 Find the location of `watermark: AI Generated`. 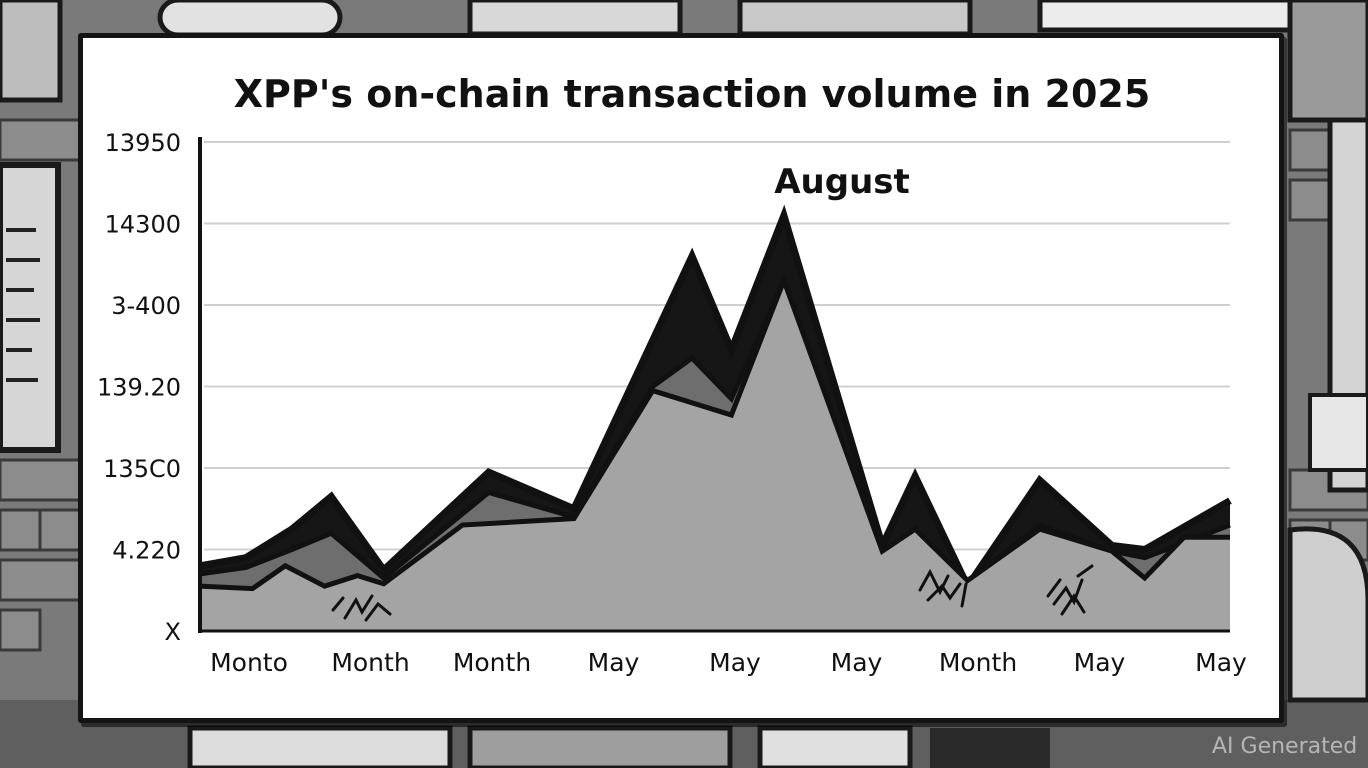

watermark: AI Generated is located at coordinates (1285, 746).